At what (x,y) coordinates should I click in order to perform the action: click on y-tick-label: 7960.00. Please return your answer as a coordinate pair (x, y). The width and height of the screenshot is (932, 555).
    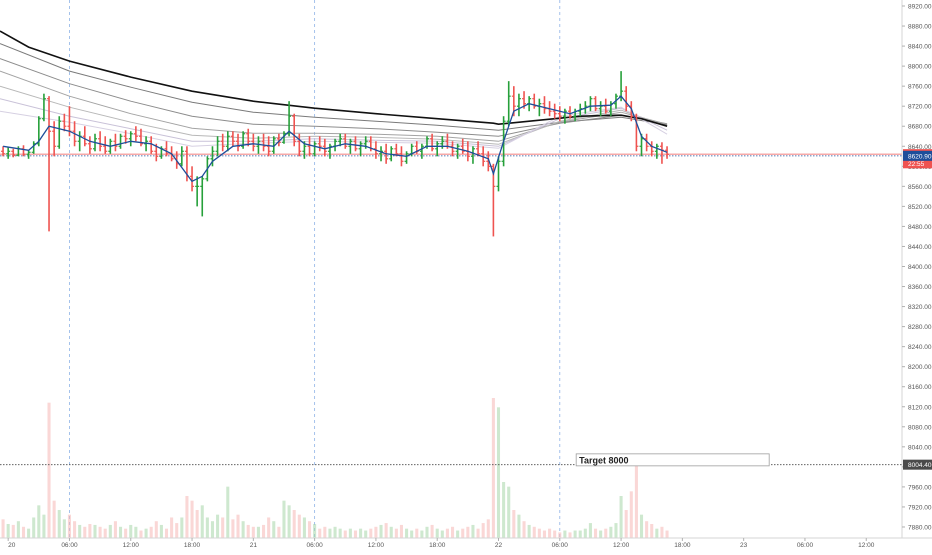
    Looking at the image, I should click on (920, 487).